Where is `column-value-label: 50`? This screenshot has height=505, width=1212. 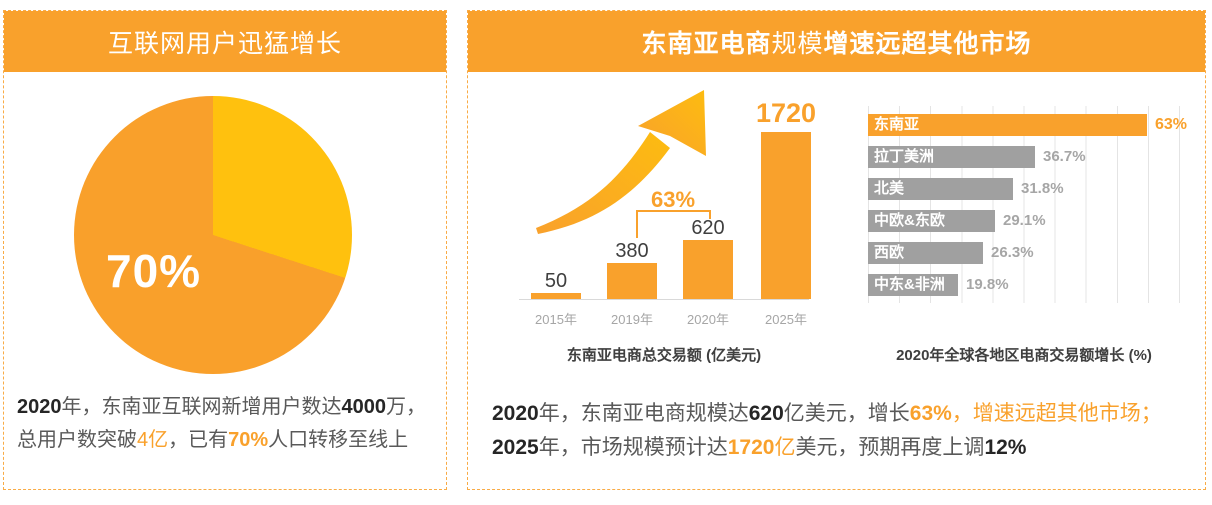 column-value-label: 50 is located at coordinates (556, 281).